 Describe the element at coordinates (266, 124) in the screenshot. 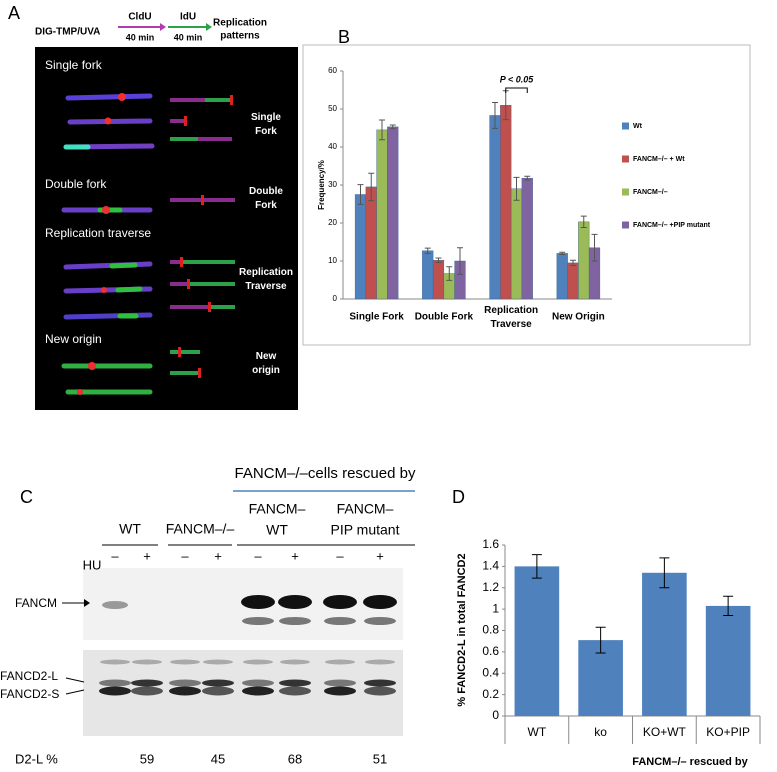

I see `pattern-label: Single Fork` at that location.